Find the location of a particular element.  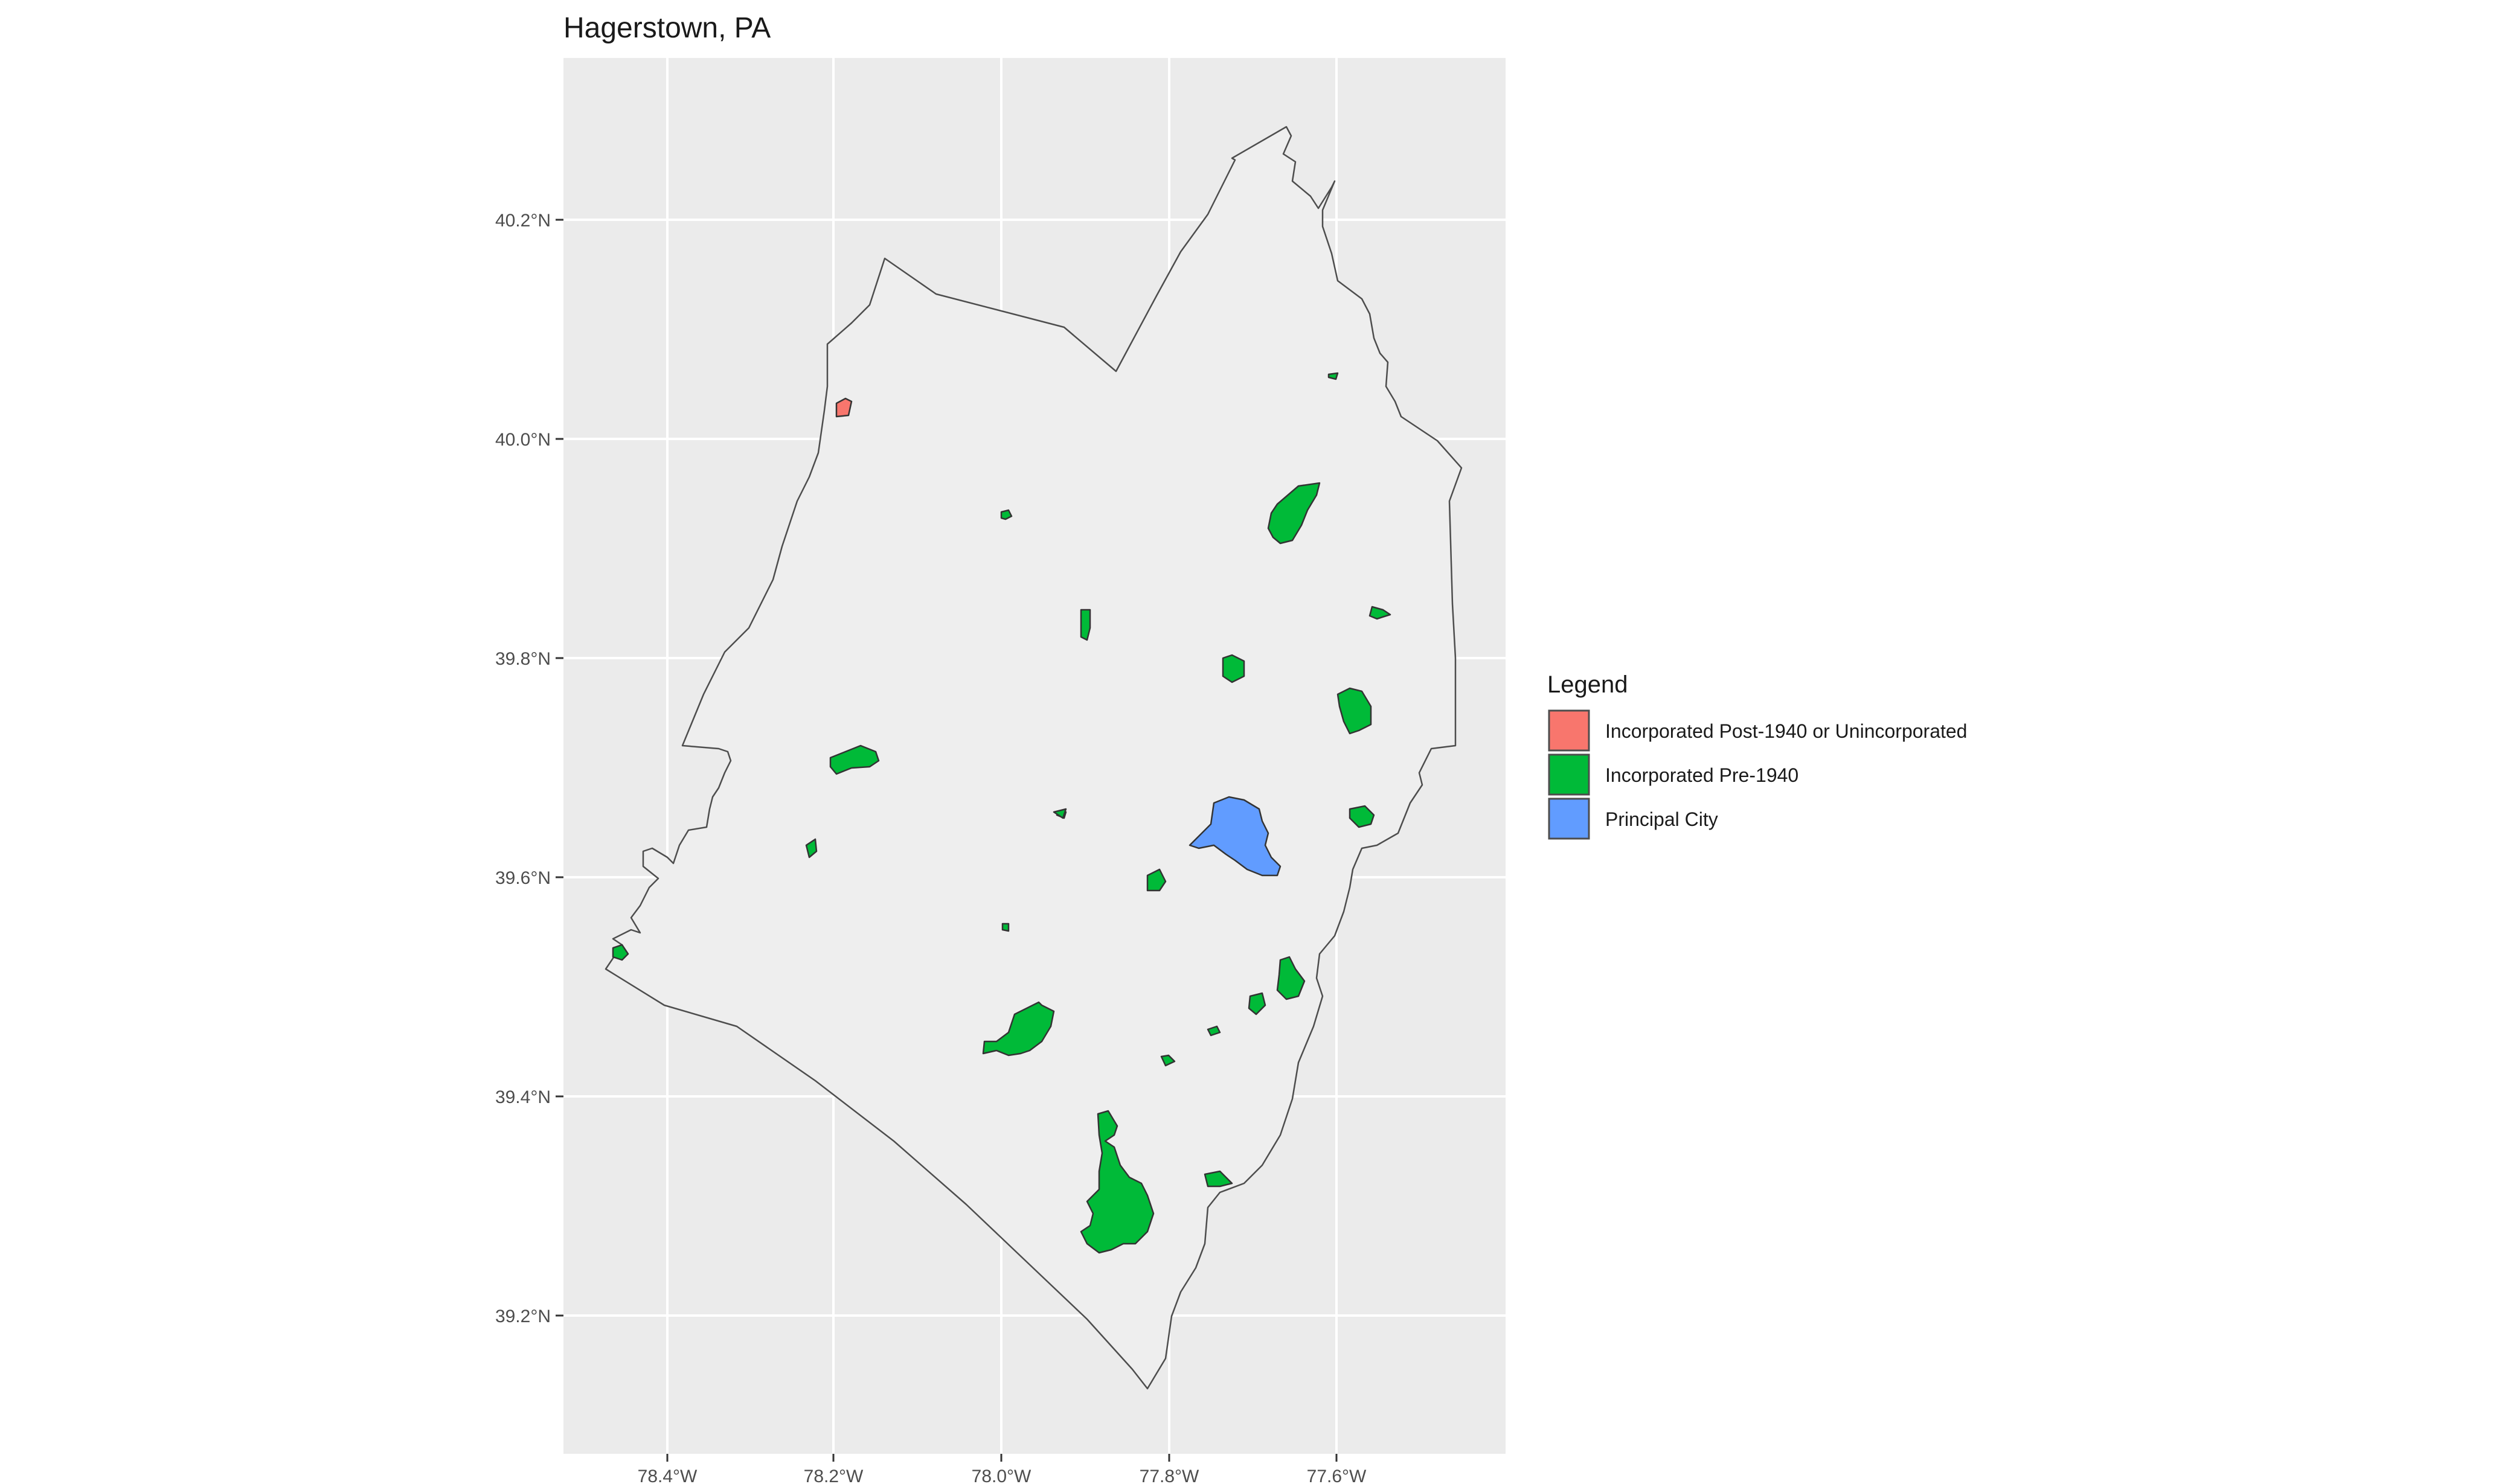

y-tick-label: 39.4°N is located at coordinates (523, 1097).